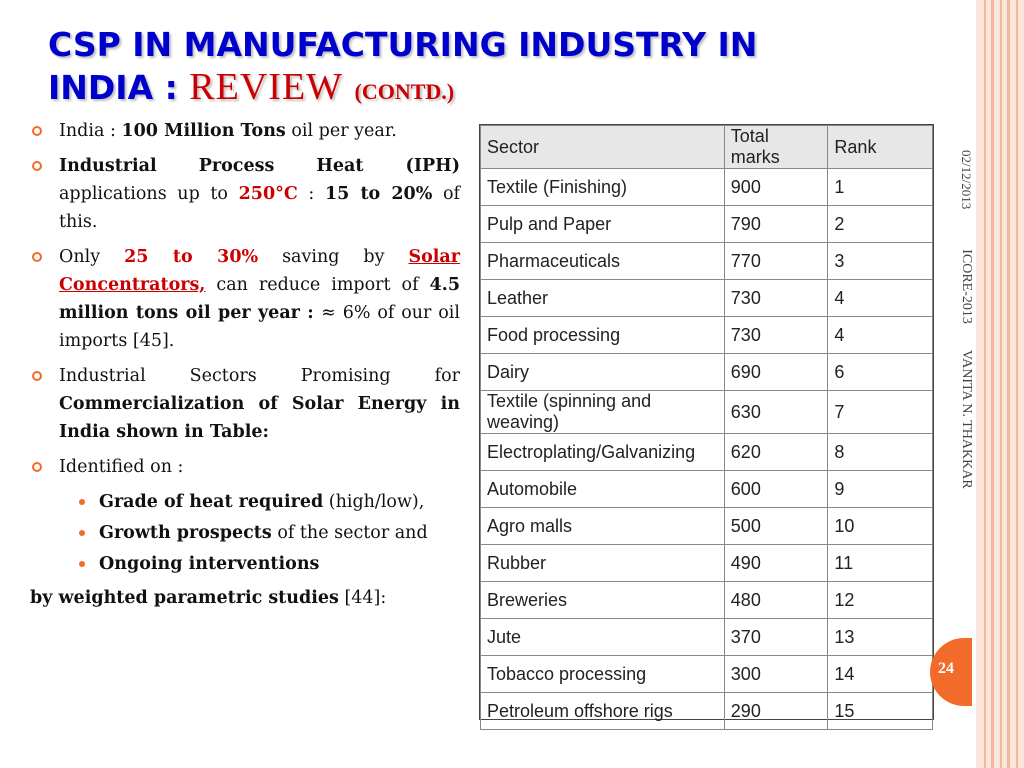 This screenshot has height=768, width=1024. Describe the element at coordinates (966, 180) in the screenshot. I see `footer-date: 02/12/2013` at that location.